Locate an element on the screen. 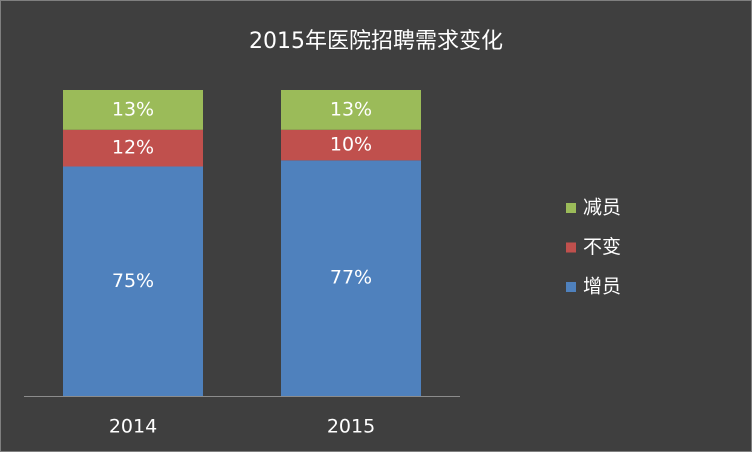 The height and width of the screenshot is (452, 752). data-label: 77% is located at coordinates (351, 278).